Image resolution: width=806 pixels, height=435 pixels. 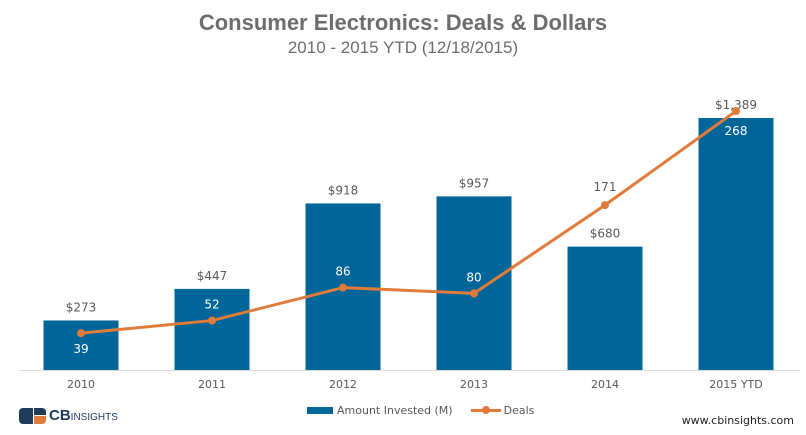 I want to click on cb-insights-logo: CB INSIGHTS, so click(x=68, y=415).